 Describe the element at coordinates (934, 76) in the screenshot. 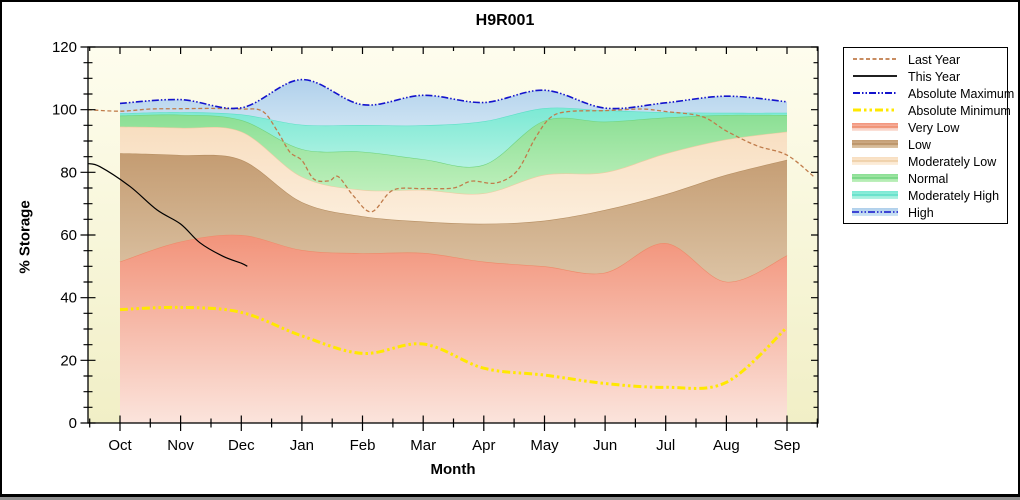

I see `legend-label: This Year` at that location.